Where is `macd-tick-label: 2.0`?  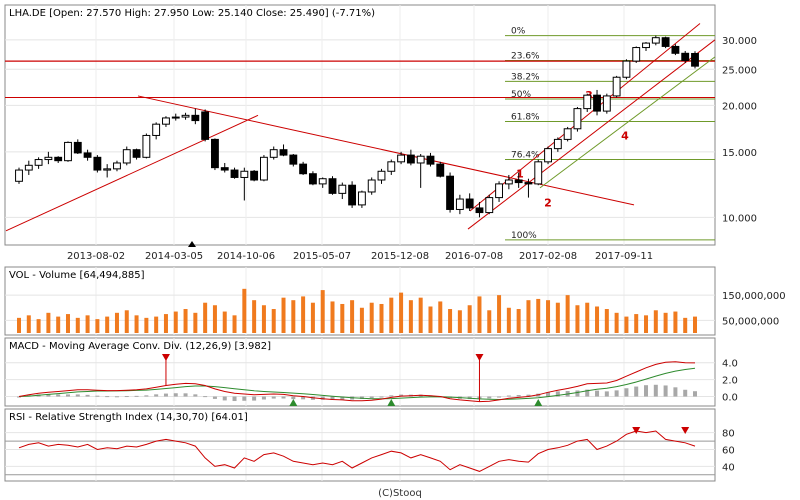 macd-tick-label: 2.0 is located at coordinates (730, 381).